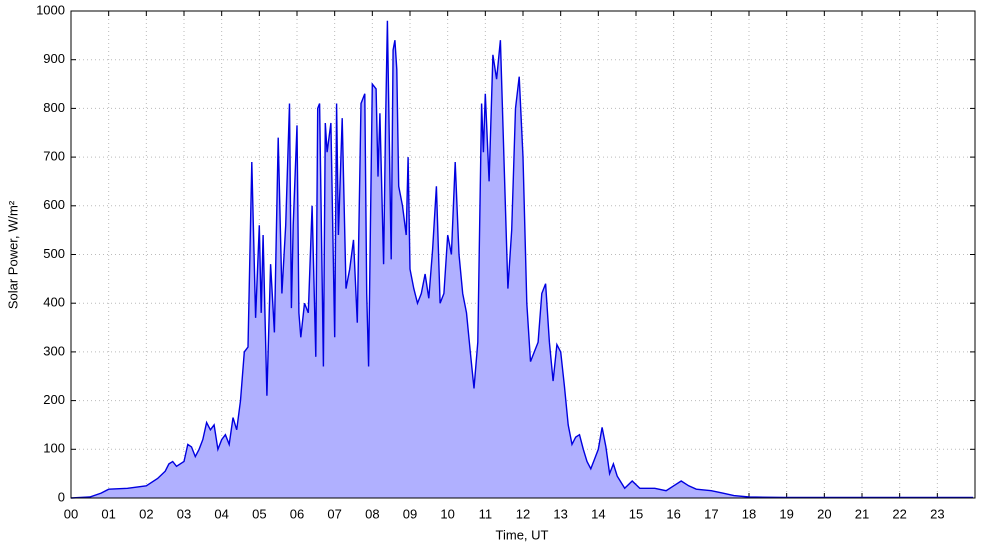  Describe the element at coordinates (184, 513) in the screenshot. I see `x-tick-label: 03` at that location.